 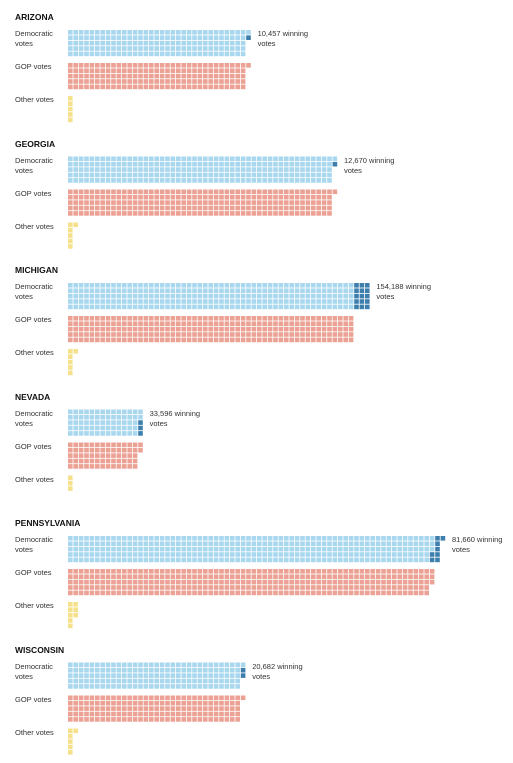 I want to click on series-label: Other votes, so click(x=34, y=99).